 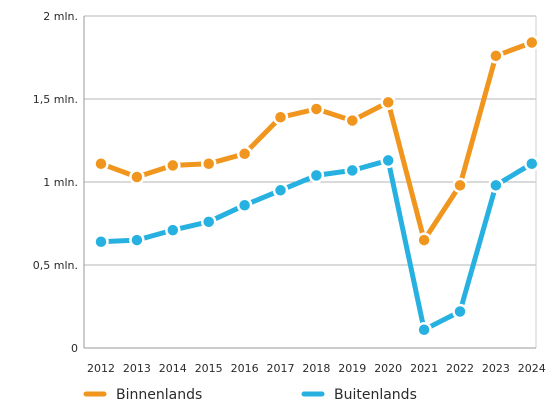 I want to click on y-tick-labels: 0 0,5 mln. 1 mln. 1,5 mln. 2 mln., so click(x=55, y=182).